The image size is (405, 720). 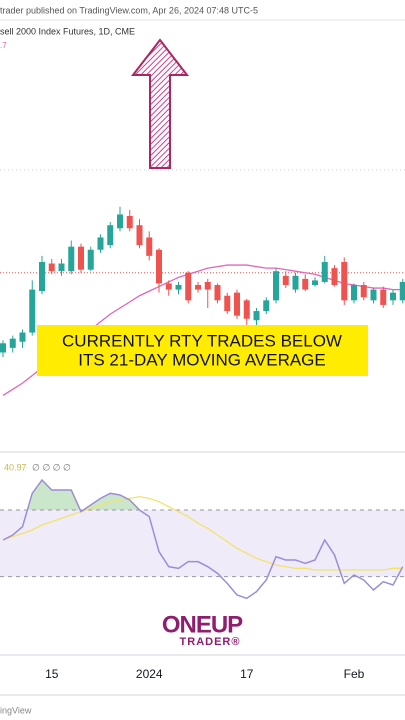 I want to click on indicator-value: .7, so click(x=3, y=45).